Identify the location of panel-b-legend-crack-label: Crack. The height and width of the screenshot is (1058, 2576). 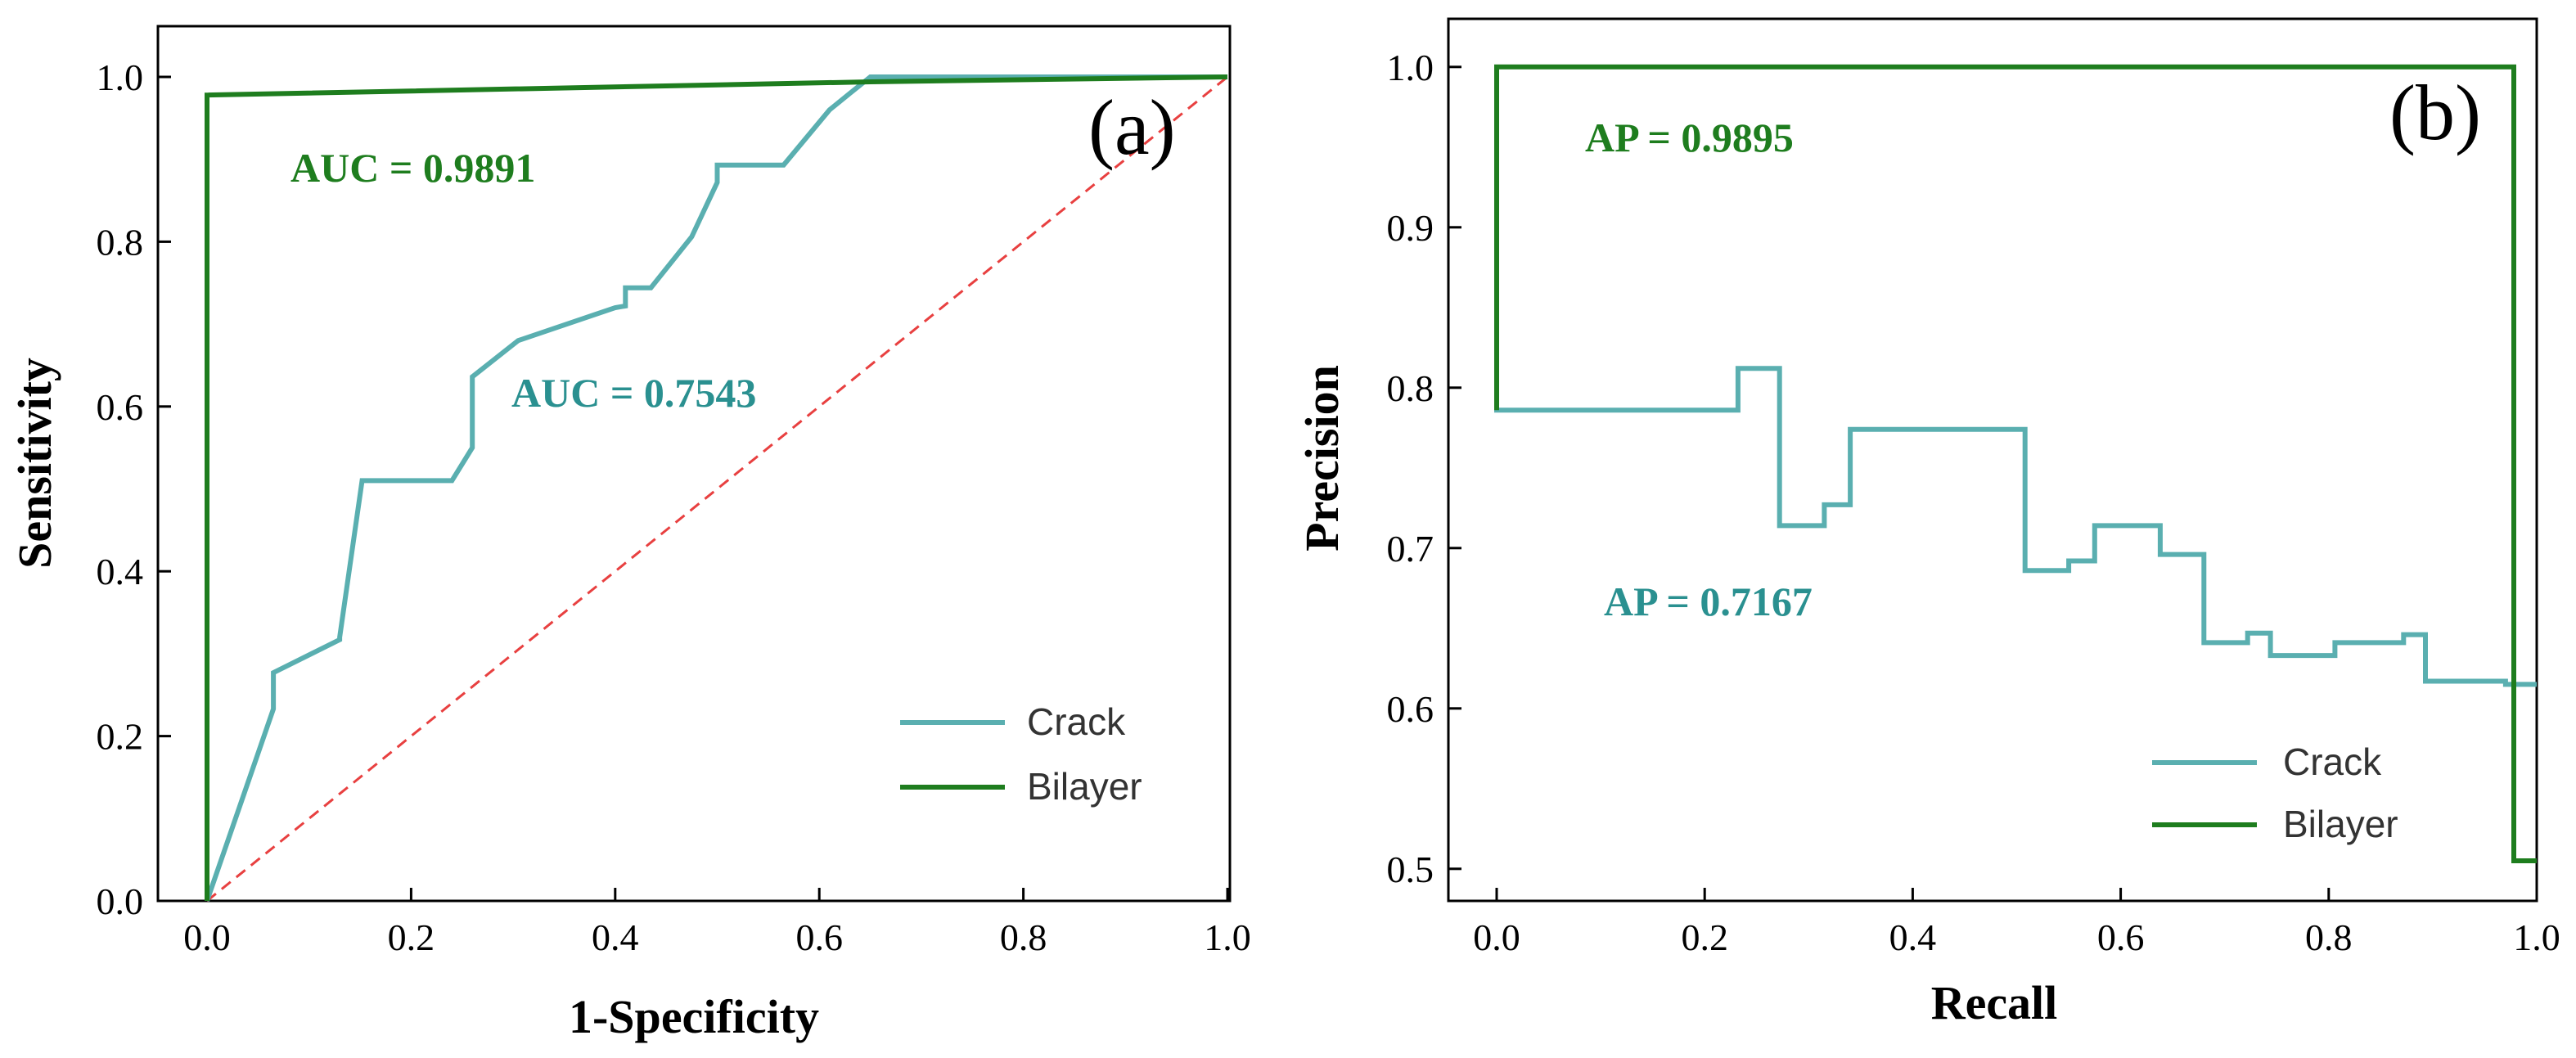
(2332, 762).